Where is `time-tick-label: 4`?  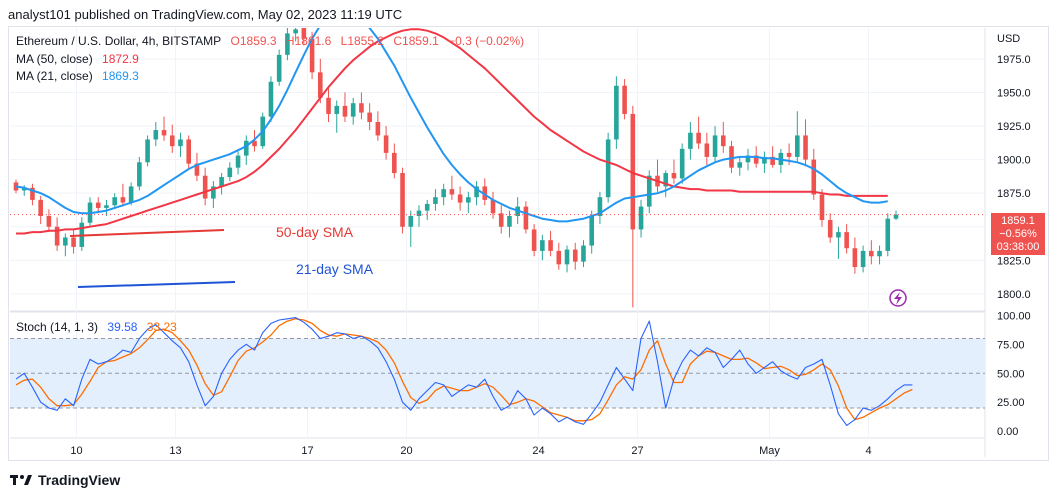 time-tick-label: 4 is located at coordinates (868, 451).